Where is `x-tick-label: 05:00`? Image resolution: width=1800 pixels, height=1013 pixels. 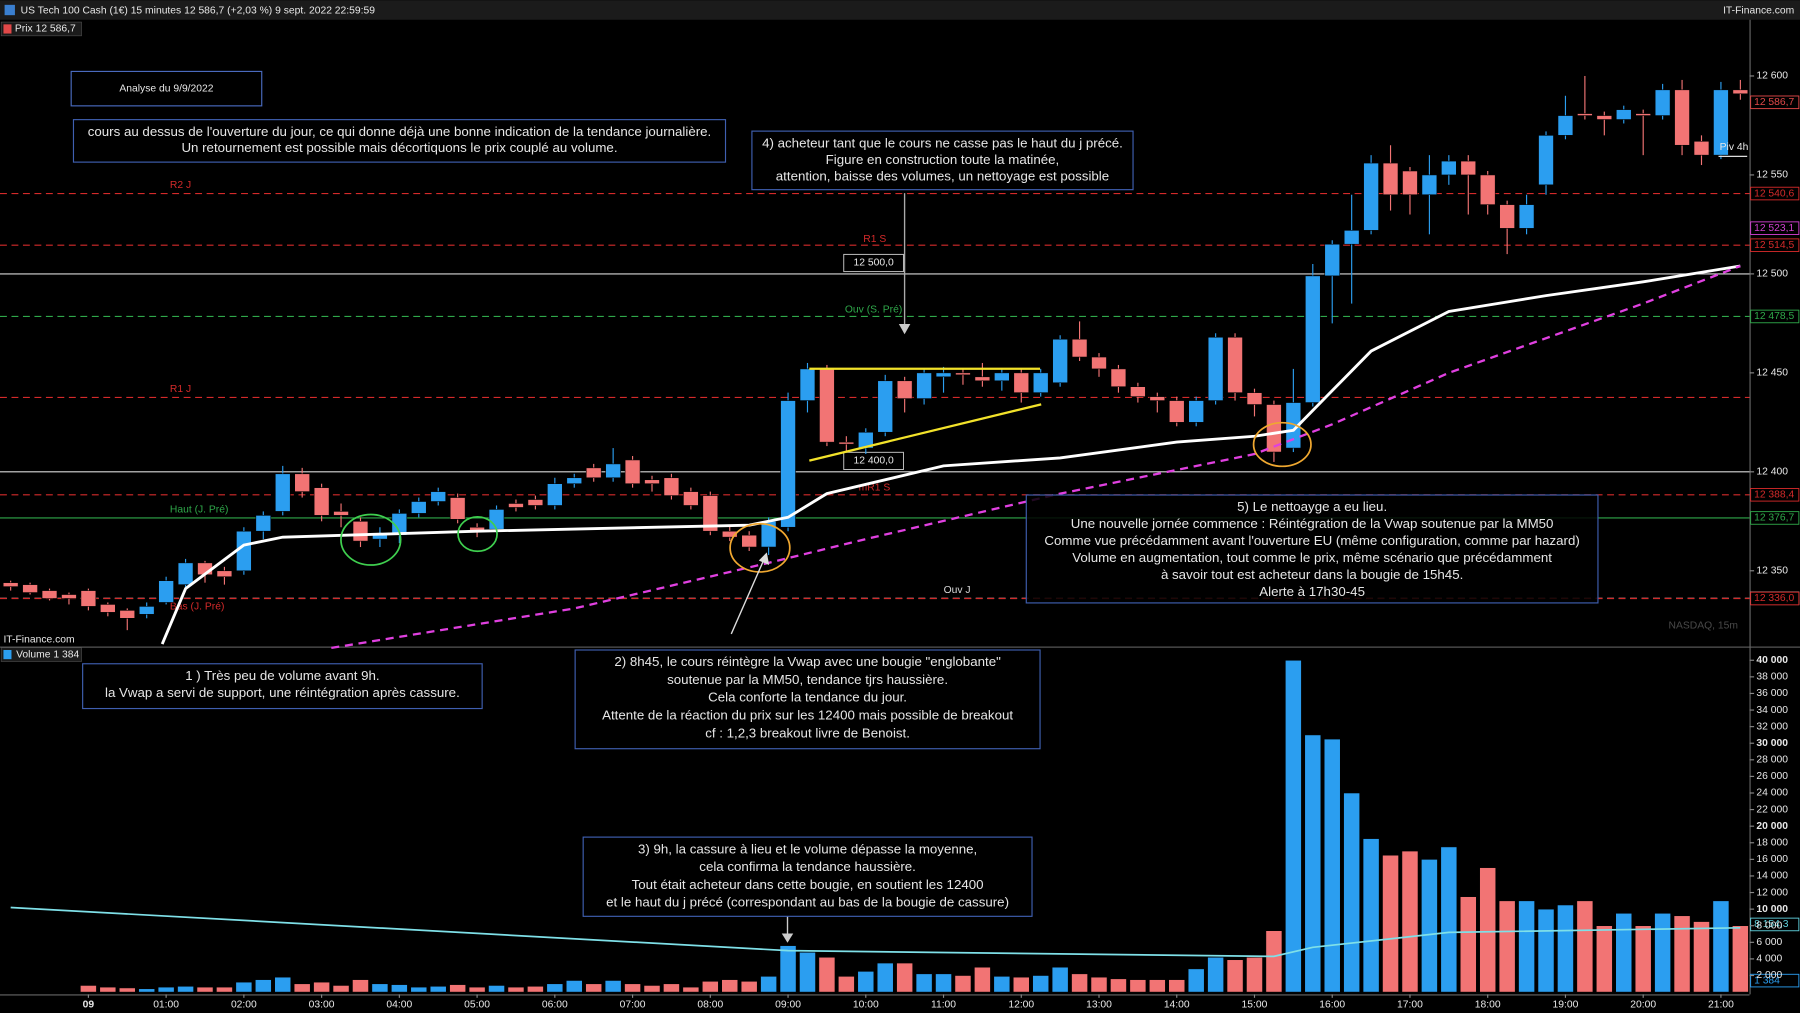
x-tick-label: 05:00 is located at coordinates (477, 1004).